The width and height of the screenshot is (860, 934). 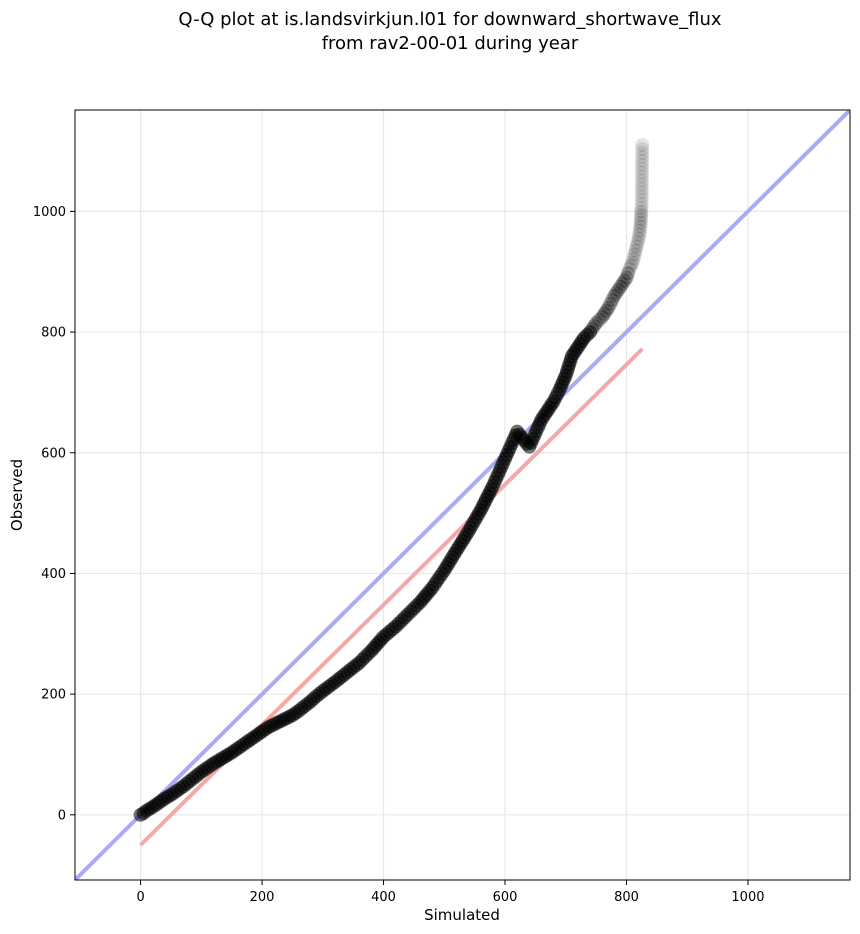 What do you see at coordinates (62, 815) in the screenshot?
I see `y-tick-label: 0` at bounding box center [62, 815].